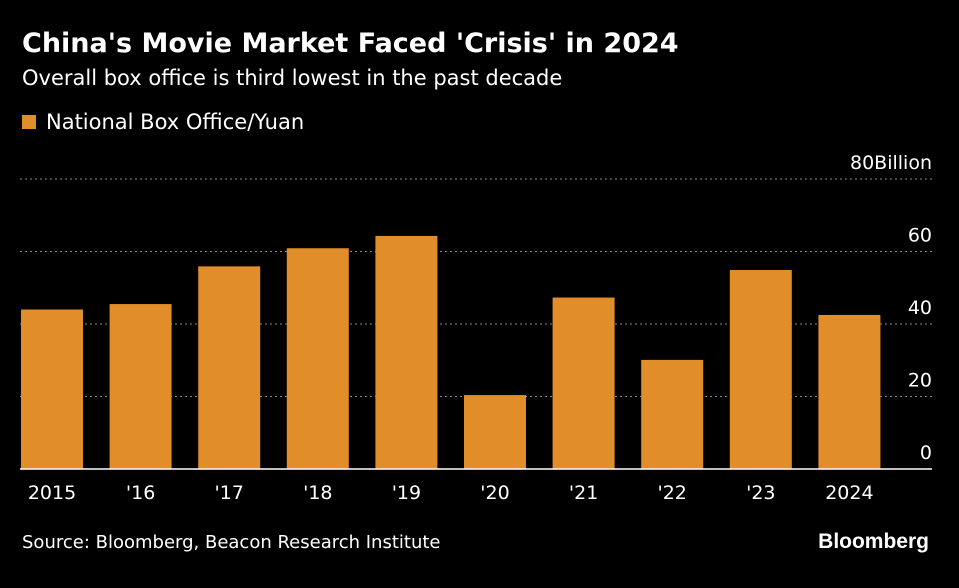 Image resolution: width=959 pixels, height=588 pixels. I want to click on x-tick-label-7: '22, so click(671, 493).